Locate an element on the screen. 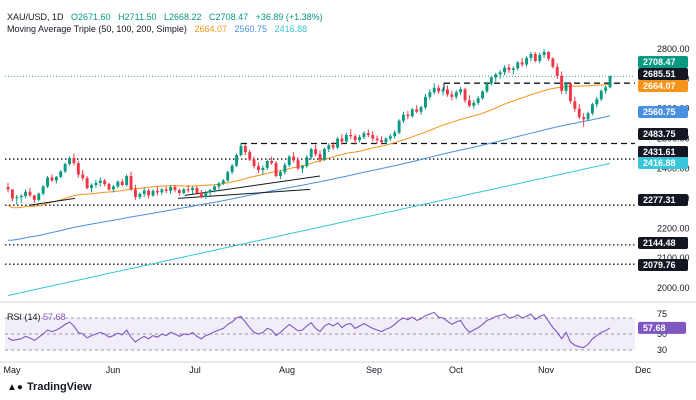 This screenshot has width=696, height=400. price-badge-label: 2664.07 is located at coordinates (659, 86).